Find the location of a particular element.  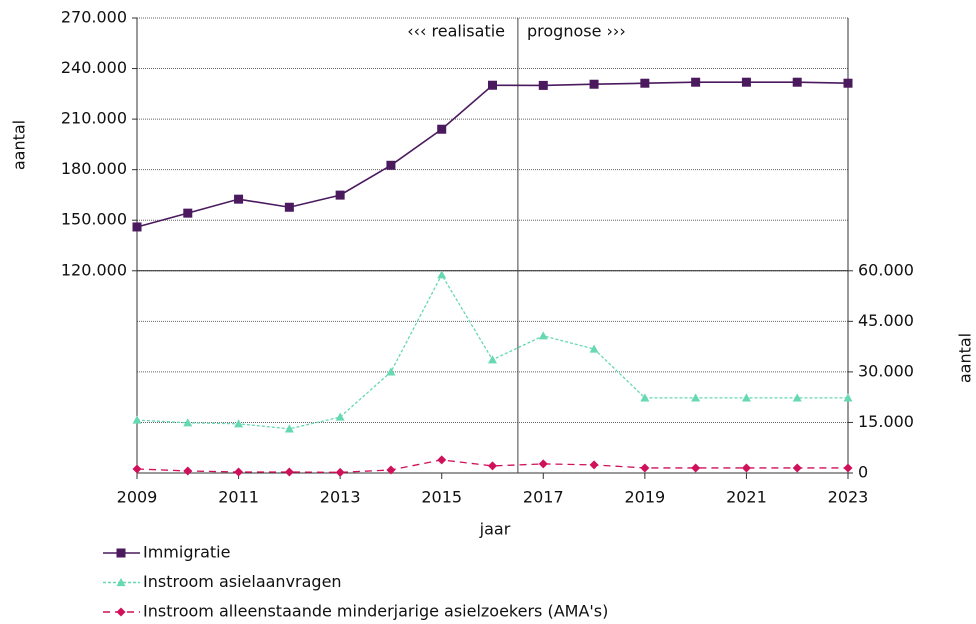

y-tick-label: 270.000 is located at coordinates (94, 17).